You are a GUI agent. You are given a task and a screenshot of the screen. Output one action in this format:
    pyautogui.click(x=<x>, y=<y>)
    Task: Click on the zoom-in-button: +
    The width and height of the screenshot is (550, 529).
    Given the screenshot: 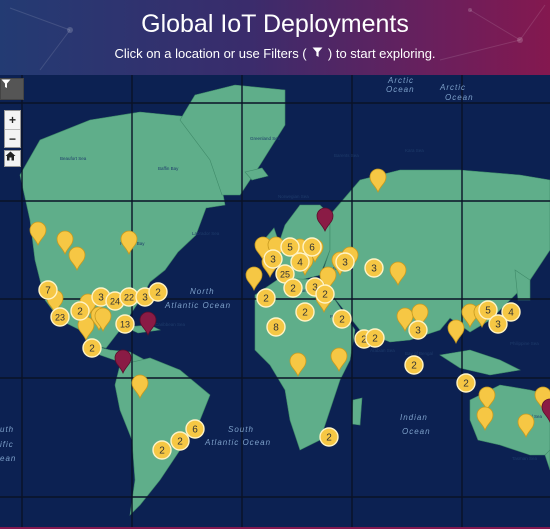 What is the action you would take?
    pyautogui.click(x=12, y=120)
    